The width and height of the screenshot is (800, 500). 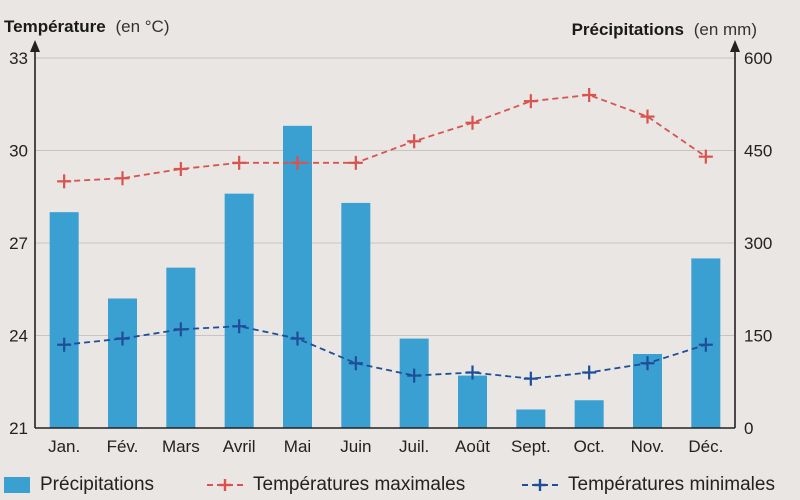 What do you see at coordinates (239, 446) in the screenshot?
I see `x-tick-label-3: Avril` at bounding box center [239, 446].